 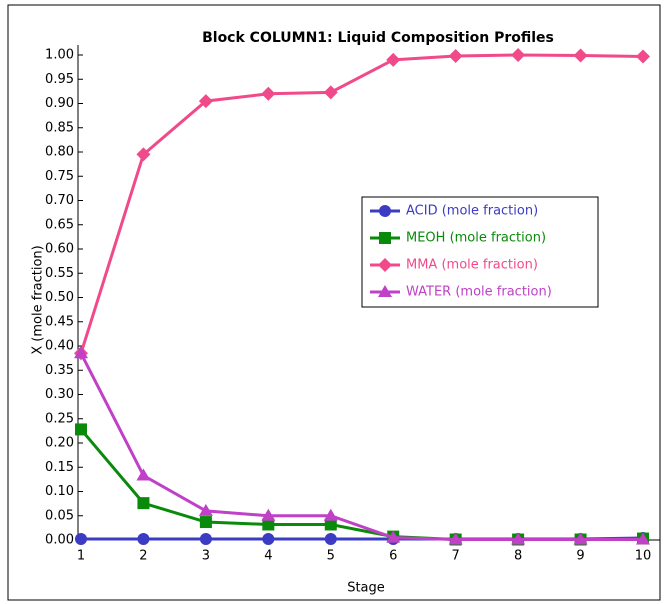 I want to click on y-axis-label: X (mole fraction), so click(x=38, y=299).